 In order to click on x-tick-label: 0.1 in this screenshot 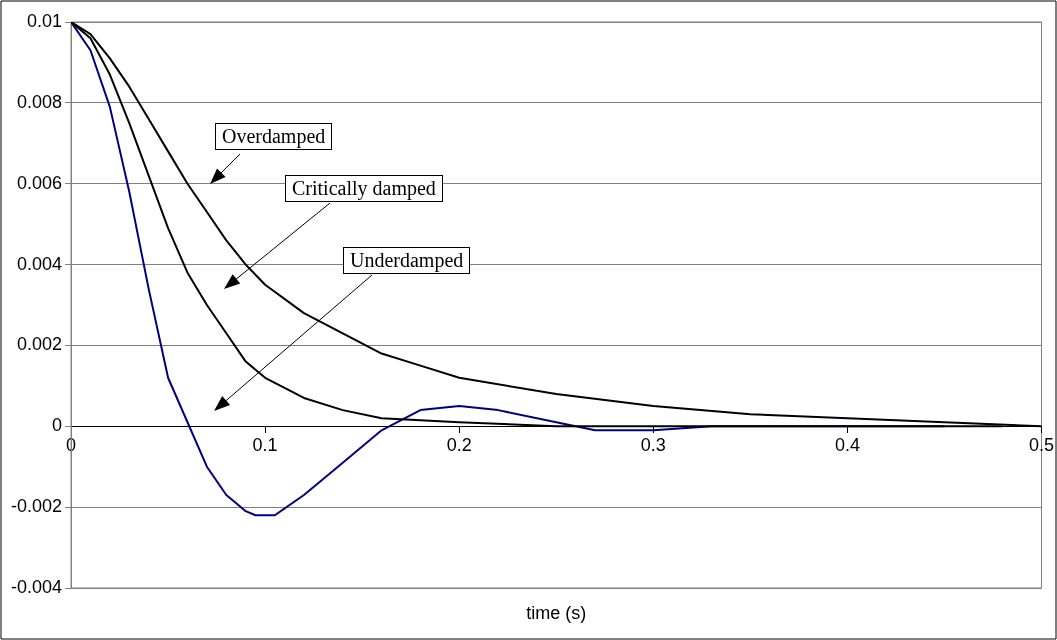, I will do `click(265, 445)`.